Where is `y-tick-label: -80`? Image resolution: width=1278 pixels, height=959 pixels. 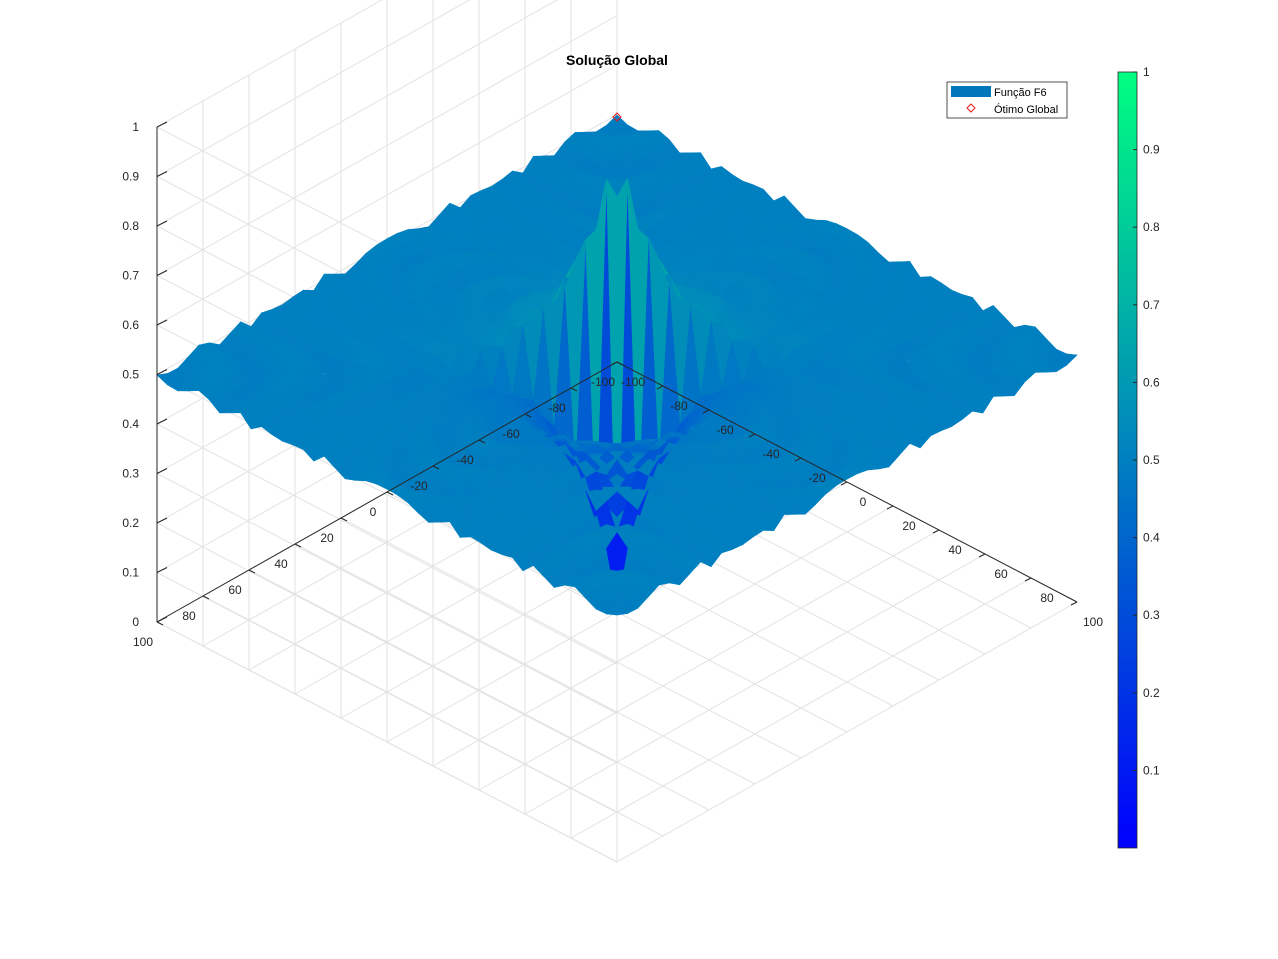
y-tick-label: -80 is located at coordinates (679, 406).